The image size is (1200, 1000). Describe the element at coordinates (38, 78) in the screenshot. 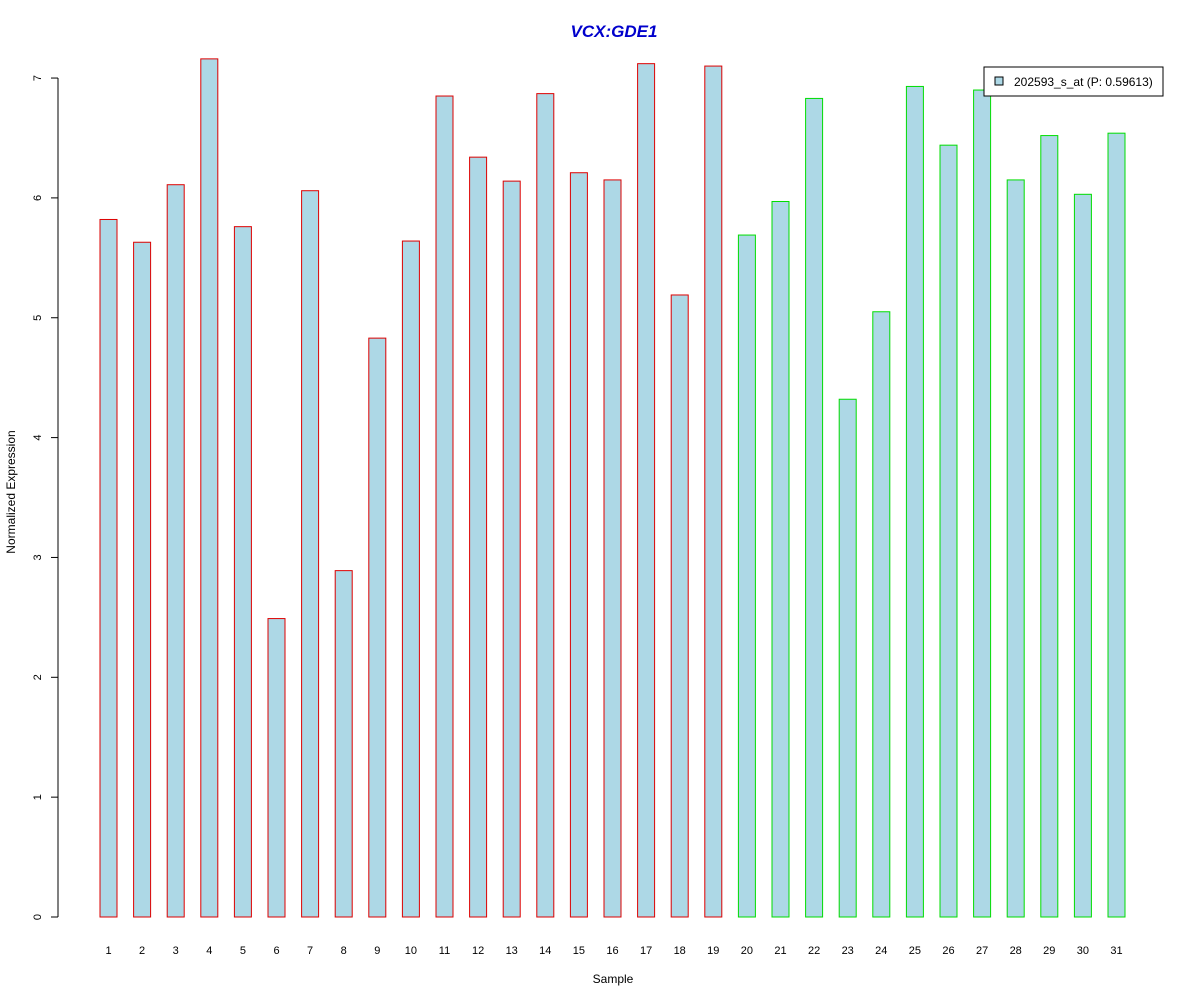

I see `y-tick-label: 7` at that location.